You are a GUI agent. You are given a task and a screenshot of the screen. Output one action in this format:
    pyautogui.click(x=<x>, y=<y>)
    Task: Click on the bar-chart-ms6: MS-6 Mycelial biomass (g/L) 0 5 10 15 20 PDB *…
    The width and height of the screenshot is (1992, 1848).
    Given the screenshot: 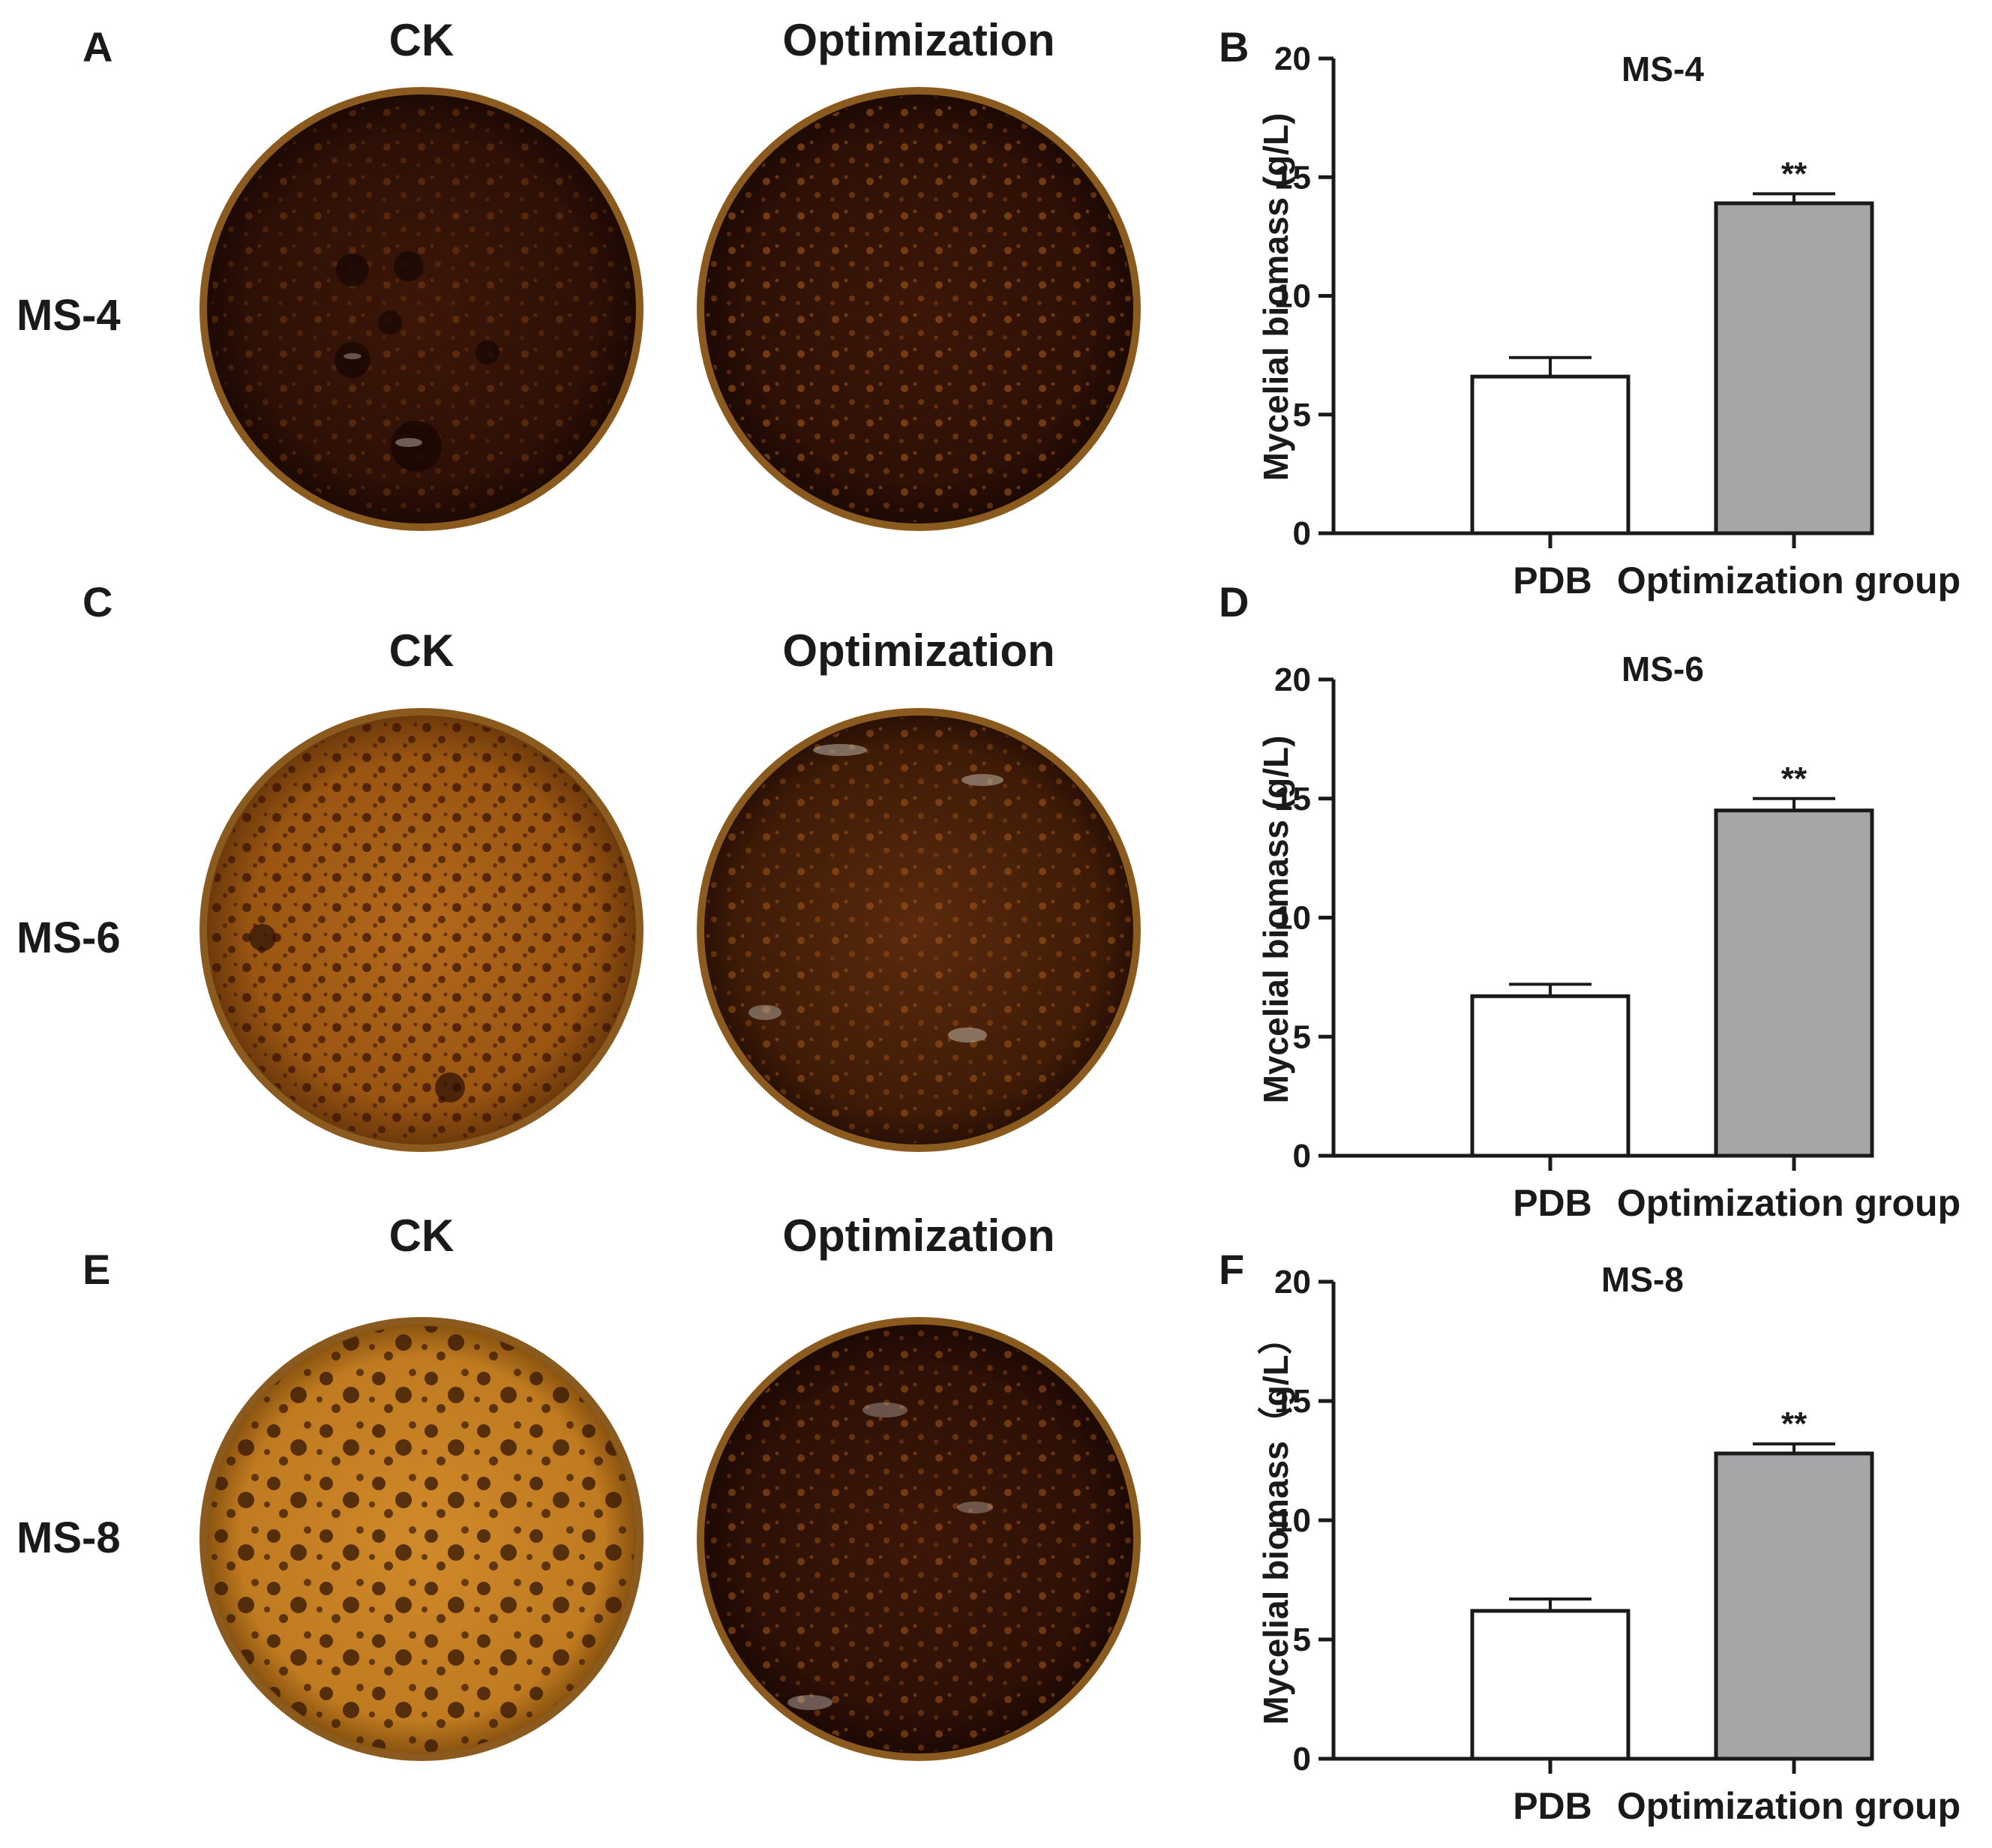 What is the action you would take?
    pyautogui.click(x=1608, y=937)
    